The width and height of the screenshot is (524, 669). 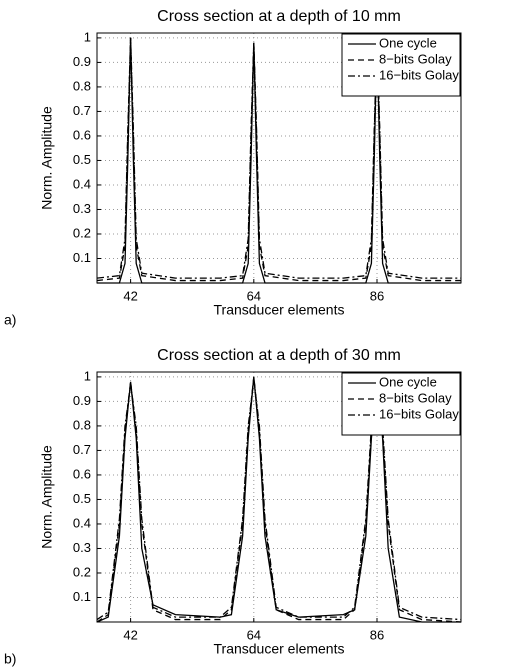 I want to click on chart-title: Cross section at a depth of 30 mm, so click(x=279, y=355).